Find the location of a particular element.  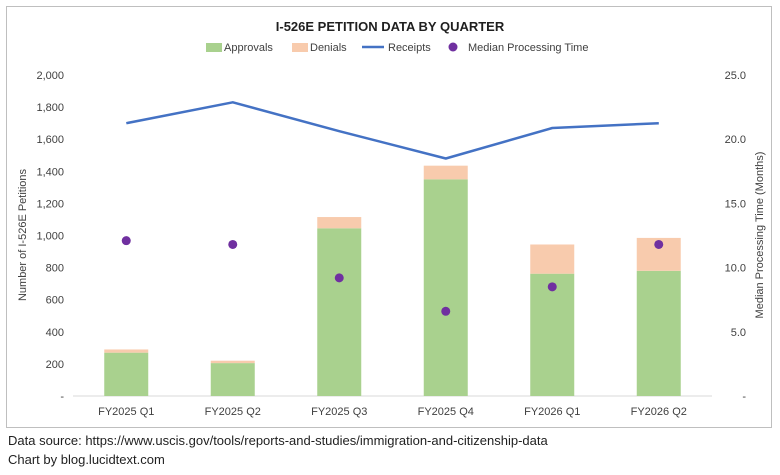

line-receipts is located at coordinates (392, 130).